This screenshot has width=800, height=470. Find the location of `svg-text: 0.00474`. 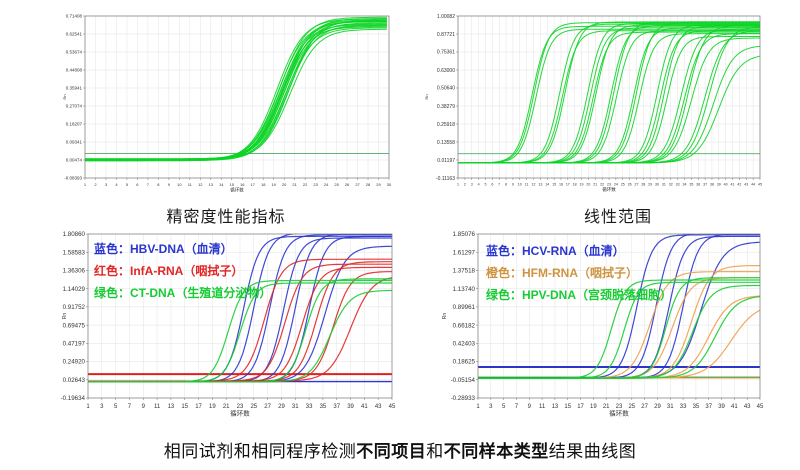

svg-text: 0.00474 is located at coordinates (74, 160).